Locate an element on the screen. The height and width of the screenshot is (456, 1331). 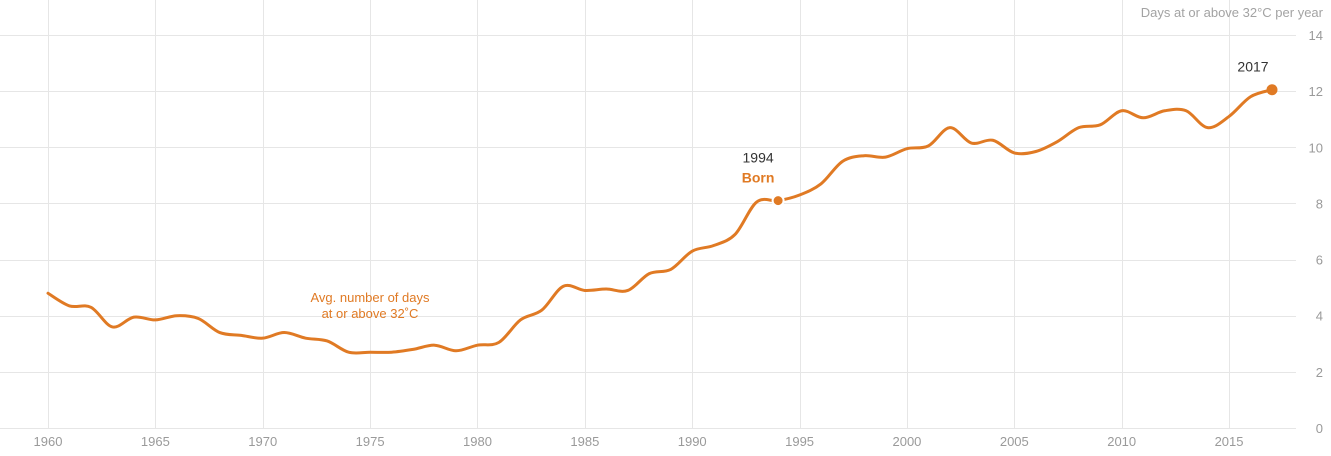
y-tick-label: 2 is located at coordinates (1319, 372).